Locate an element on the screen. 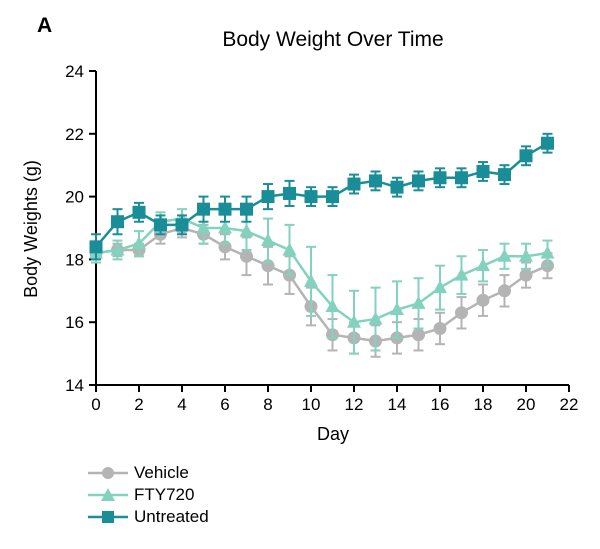 The height and width of the screenshot is (549, 600). x-tick-label: 20 is located at coordinates (526, 404).